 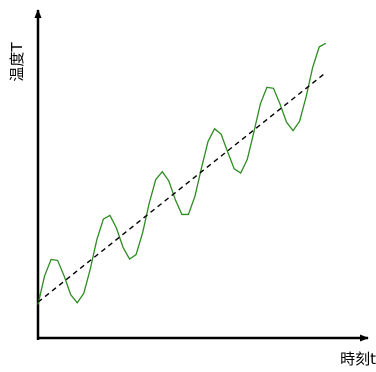 What do you see at coordinates (358, 359) in the screenshot?
I see `x-axis-label: 時刻t` at bounding box center [358, 359].